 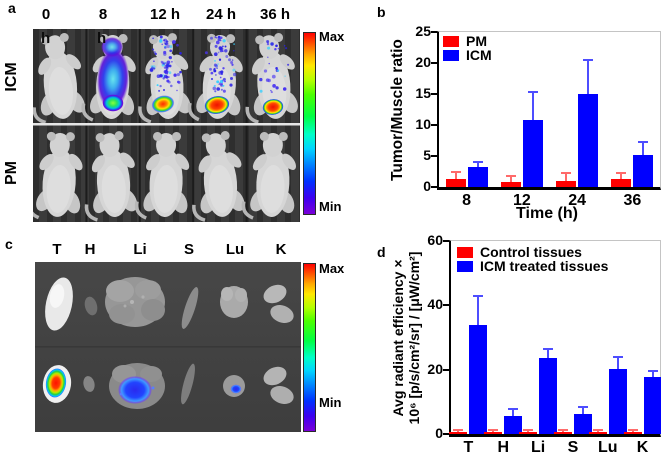 I want to click on bar-control-lu, so click(x=597, y=432).